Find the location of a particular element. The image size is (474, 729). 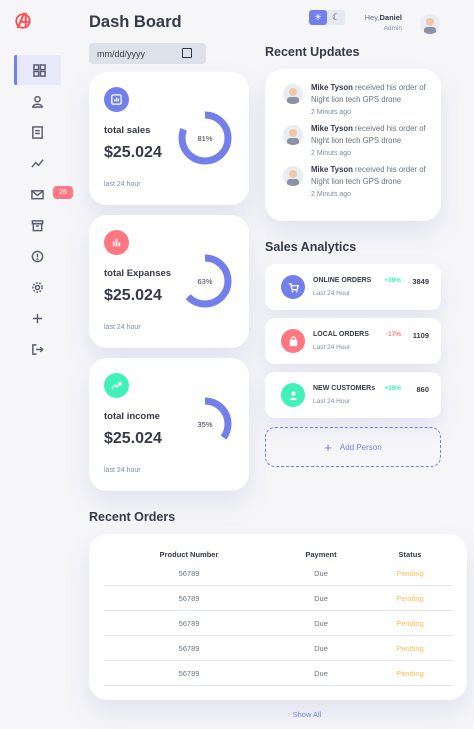

sales-analytics-item: ONLINE ORDERS Last 24 Hour +39% 3849 is located at coordinates (353, 287).